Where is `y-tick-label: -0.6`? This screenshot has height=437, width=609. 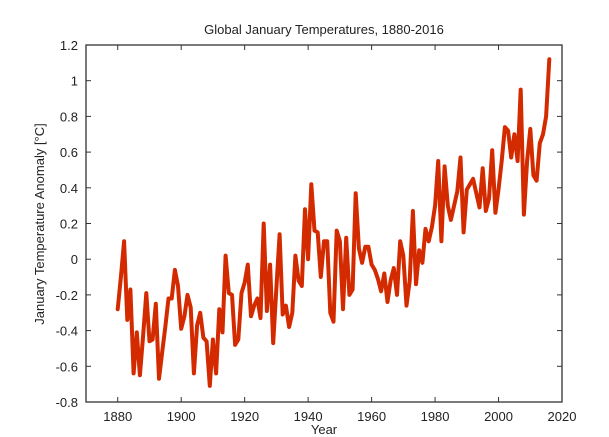
y-tick-label: -0.6 is located at coordinates (67, 366).